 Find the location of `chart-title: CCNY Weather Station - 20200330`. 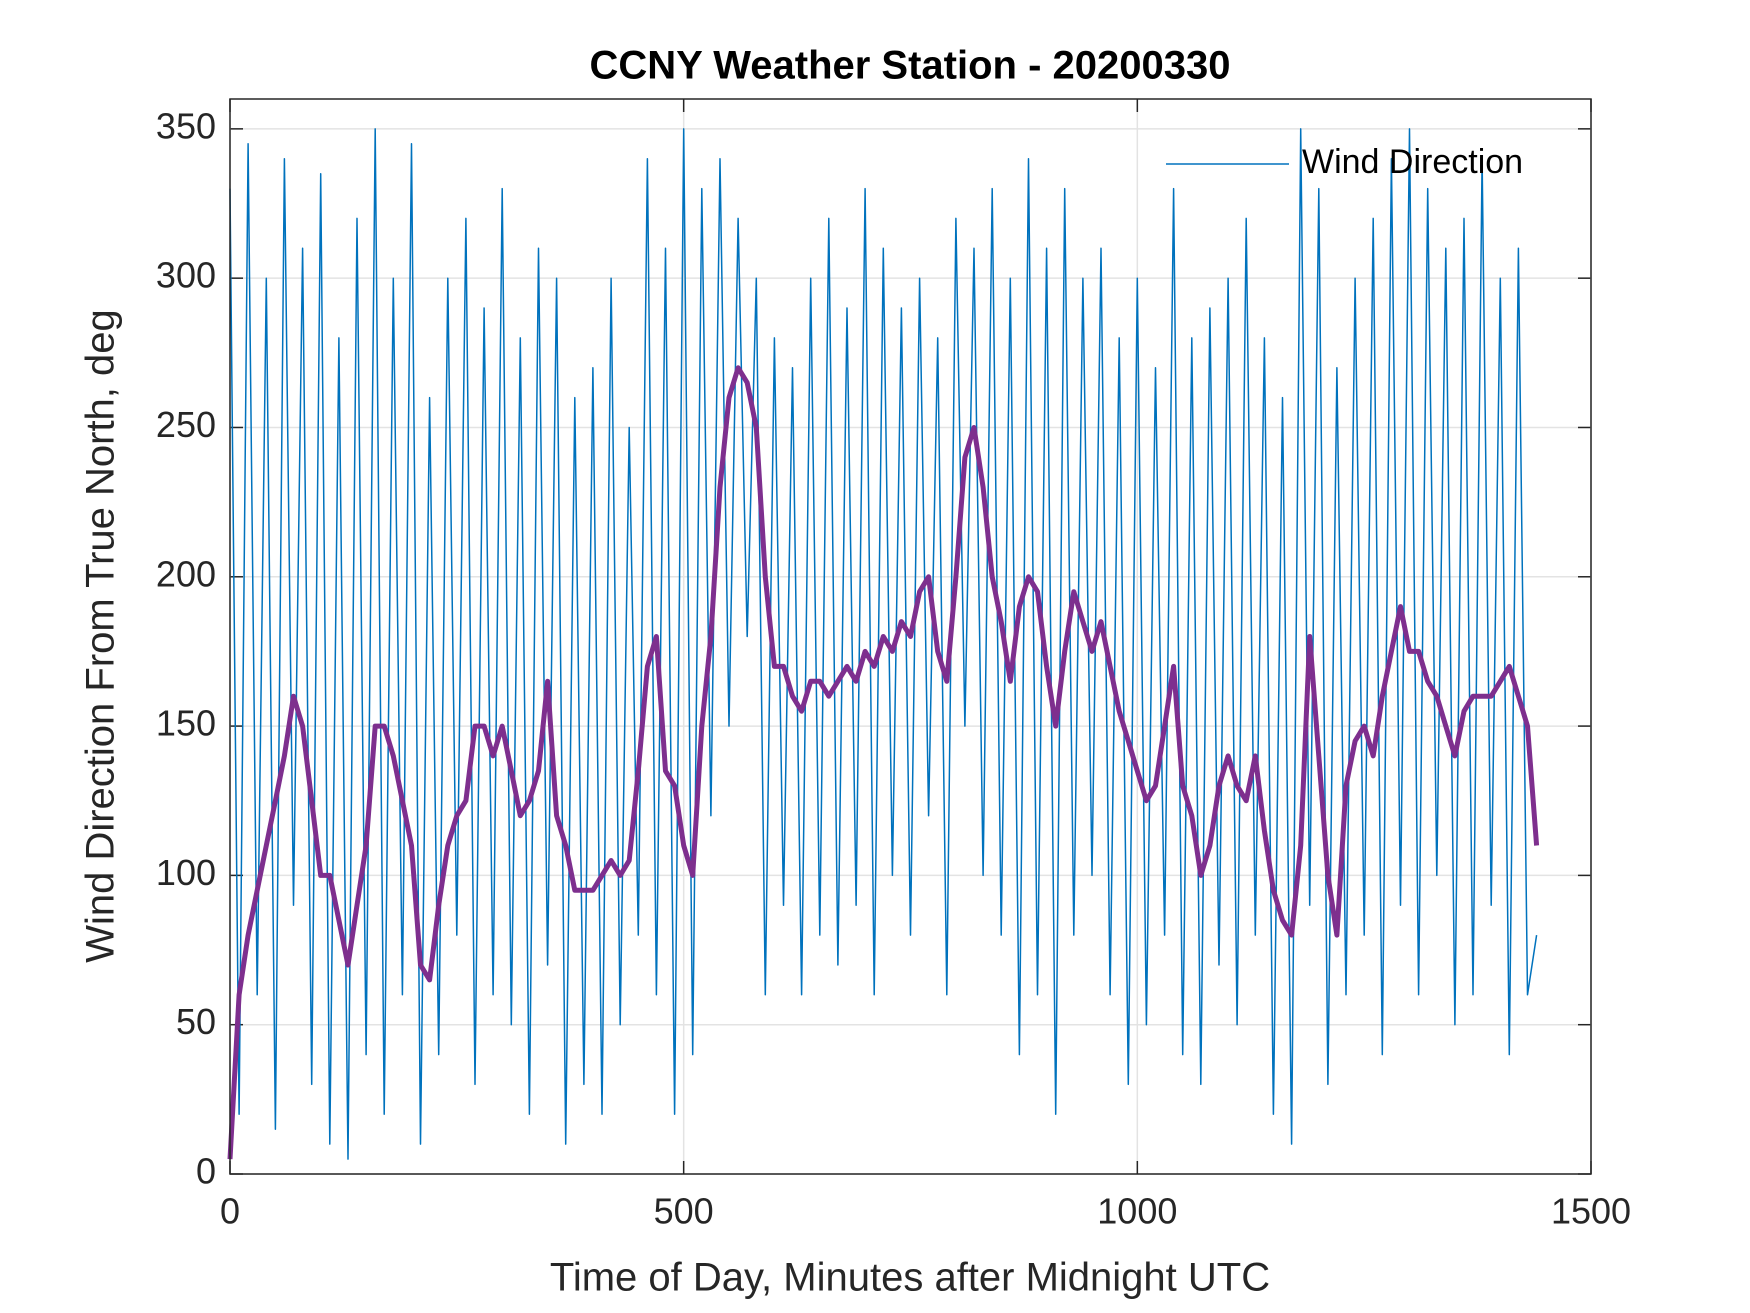

chart-title: CCNY Weather Station - 20200330 is located at coordinates (910, 66).